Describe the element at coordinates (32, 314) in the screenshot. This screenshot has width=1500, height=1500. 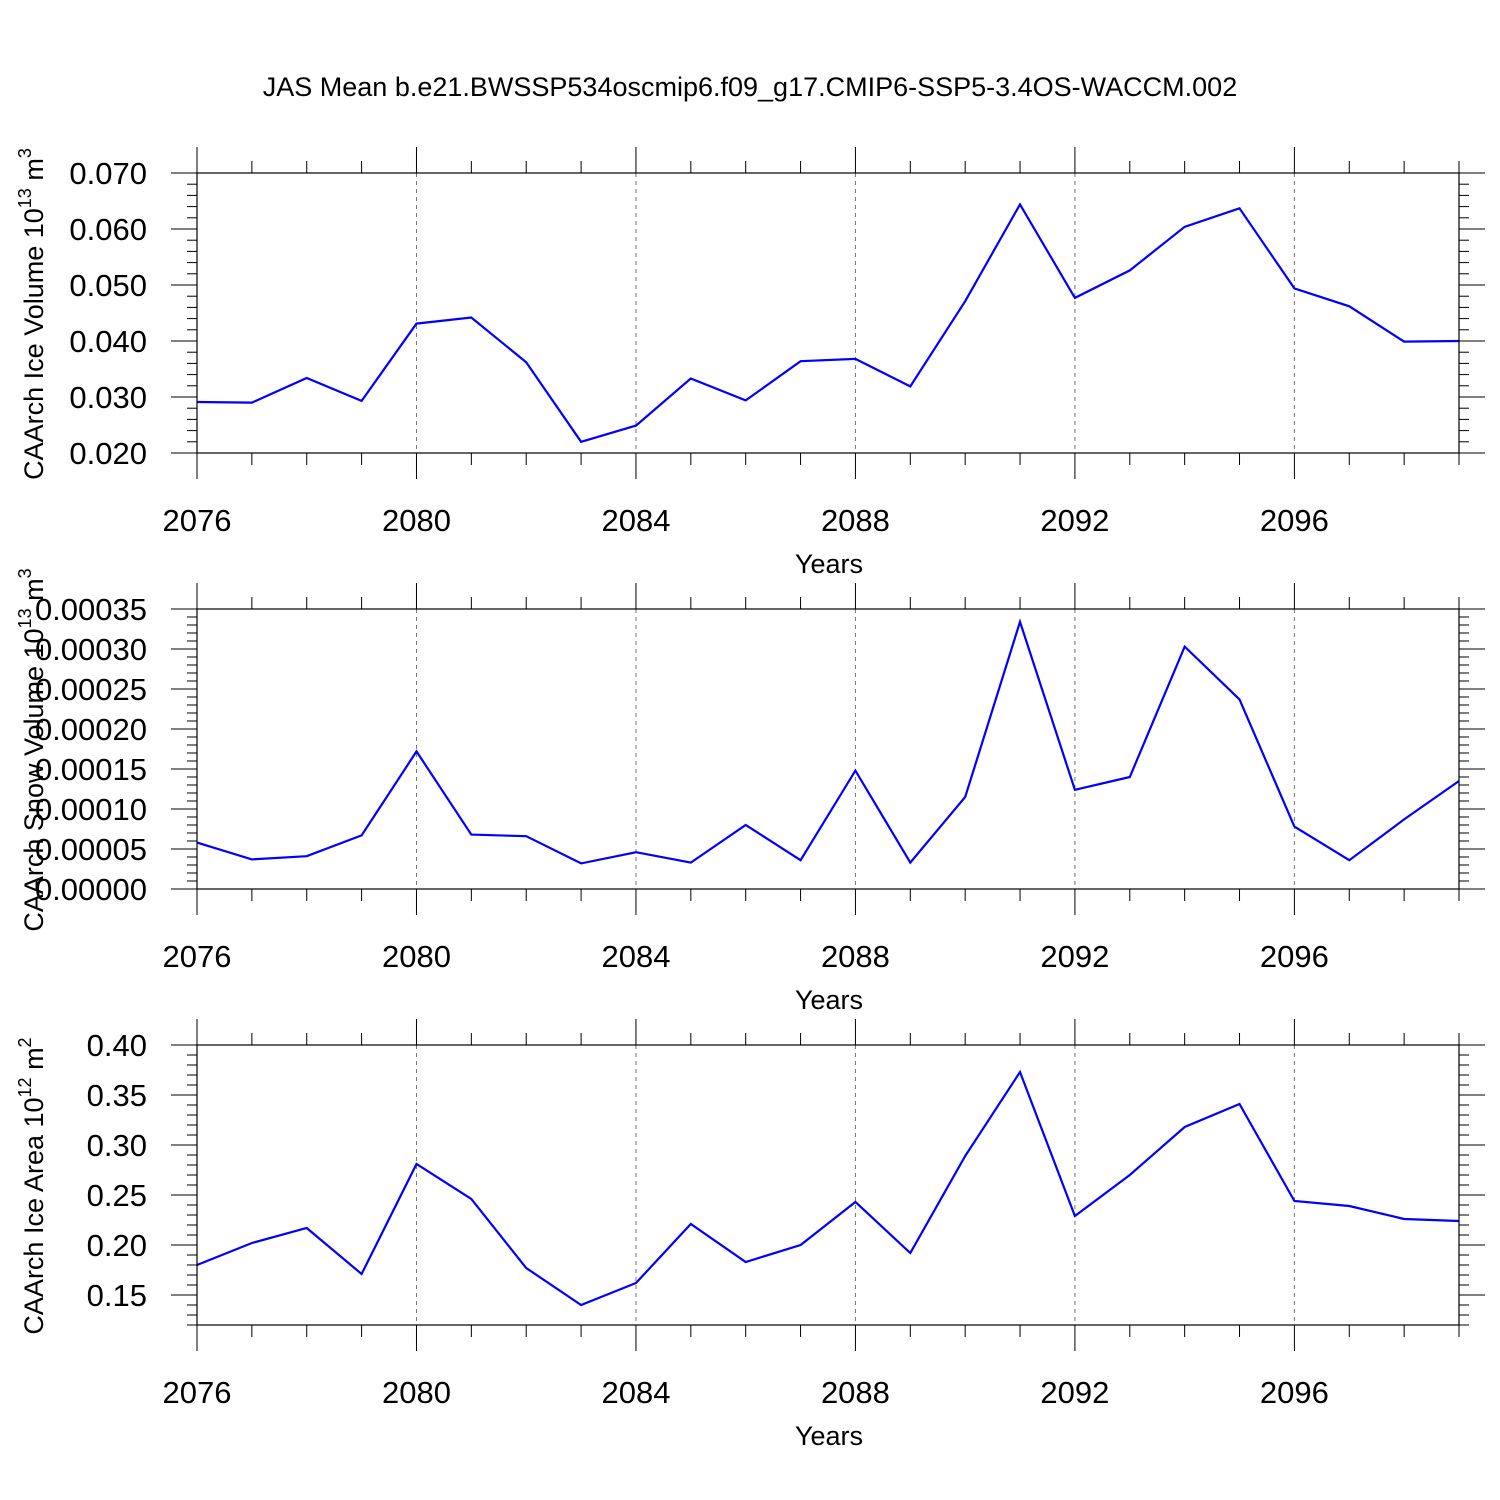
I see `y-axis-label: CAArch Ice Volume 1013 m3` at that location.